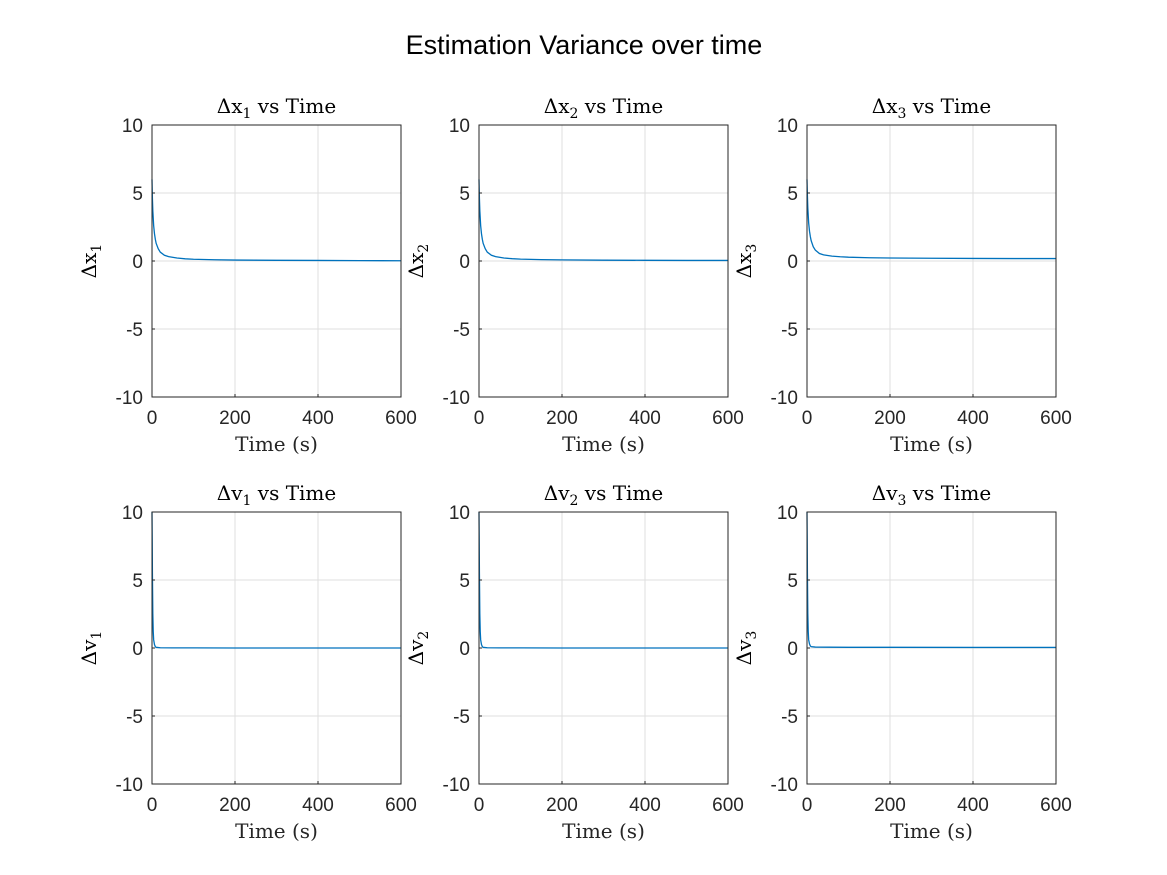  Describe the element at coordinates (584, 45) in the screenshot. I see `figure-suptitle: Estimation Variance over time` at that location.